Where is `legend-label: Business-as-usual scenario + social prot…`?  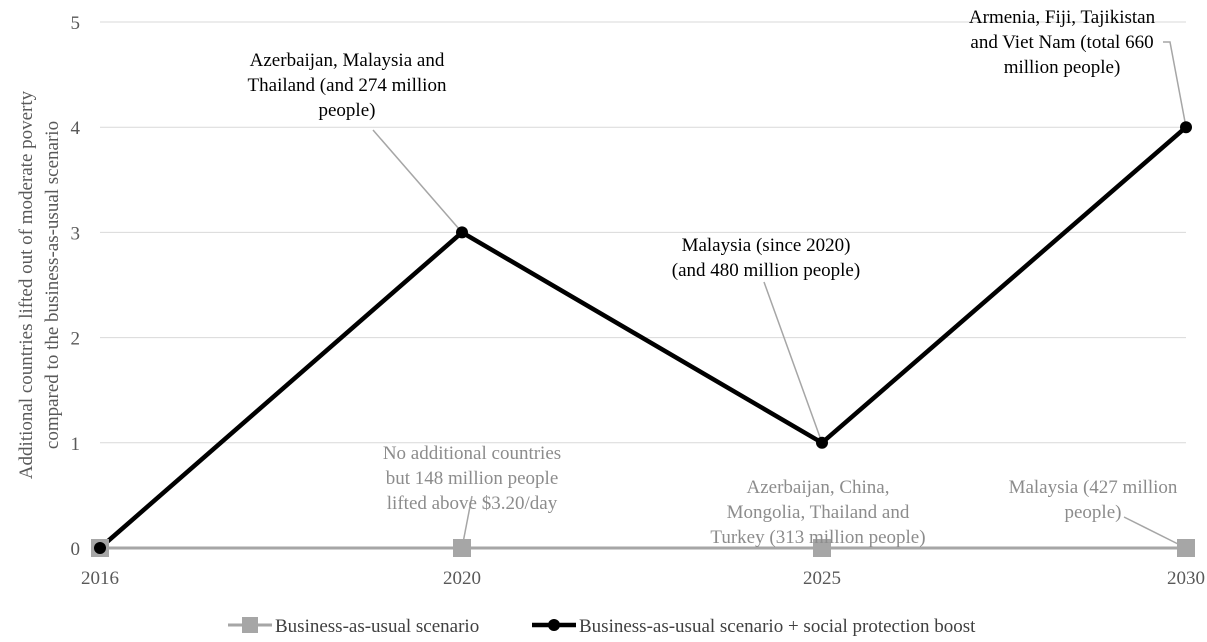
legend-label: Business-as-usual scenario + social prot… is located at coordinates (777, 626).